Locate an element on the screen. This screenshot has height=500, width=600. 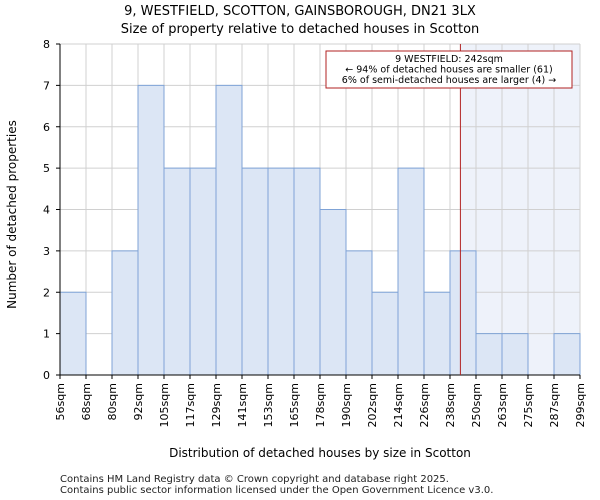
x-tick-label: 153sqm is located at coordinates (268, 405).